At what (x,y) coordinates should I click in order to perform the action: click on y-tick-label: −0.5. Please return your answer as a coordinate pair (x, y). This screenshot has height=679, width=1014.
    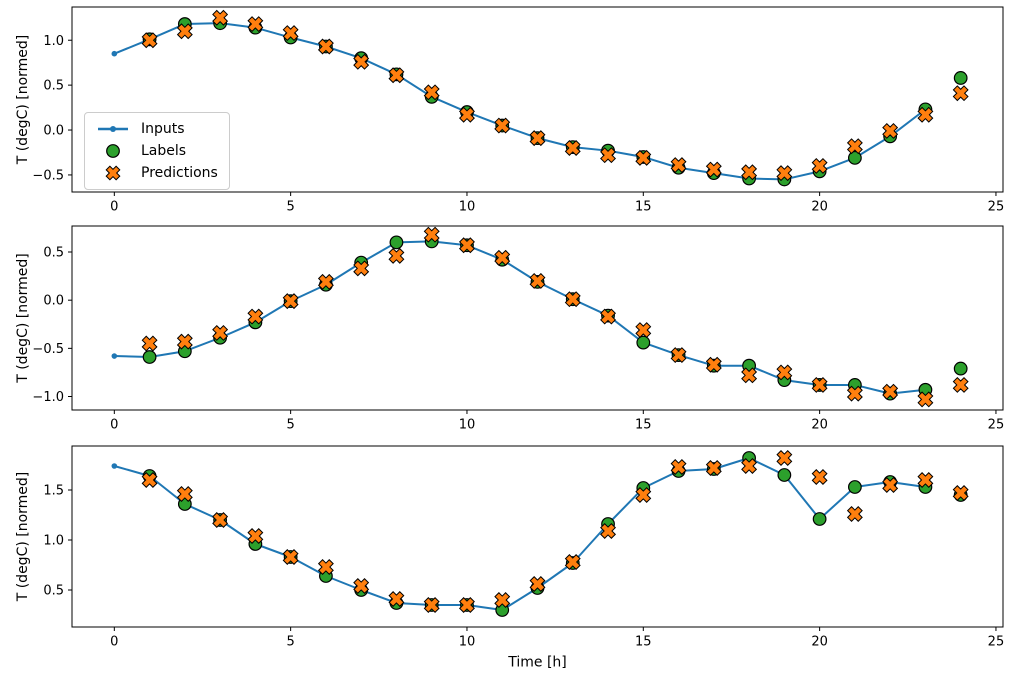
    Looking at the image, I should click on (48, 175).